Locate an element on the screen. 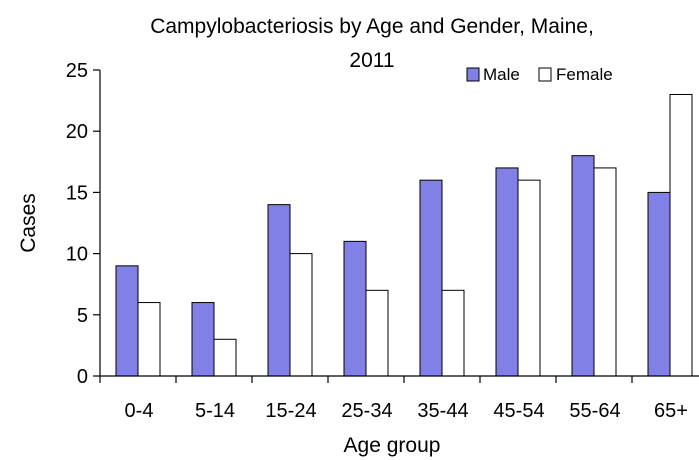 This screenshot has height=460, width=699. bar-male-65+ is located at coordinates (659, 284).